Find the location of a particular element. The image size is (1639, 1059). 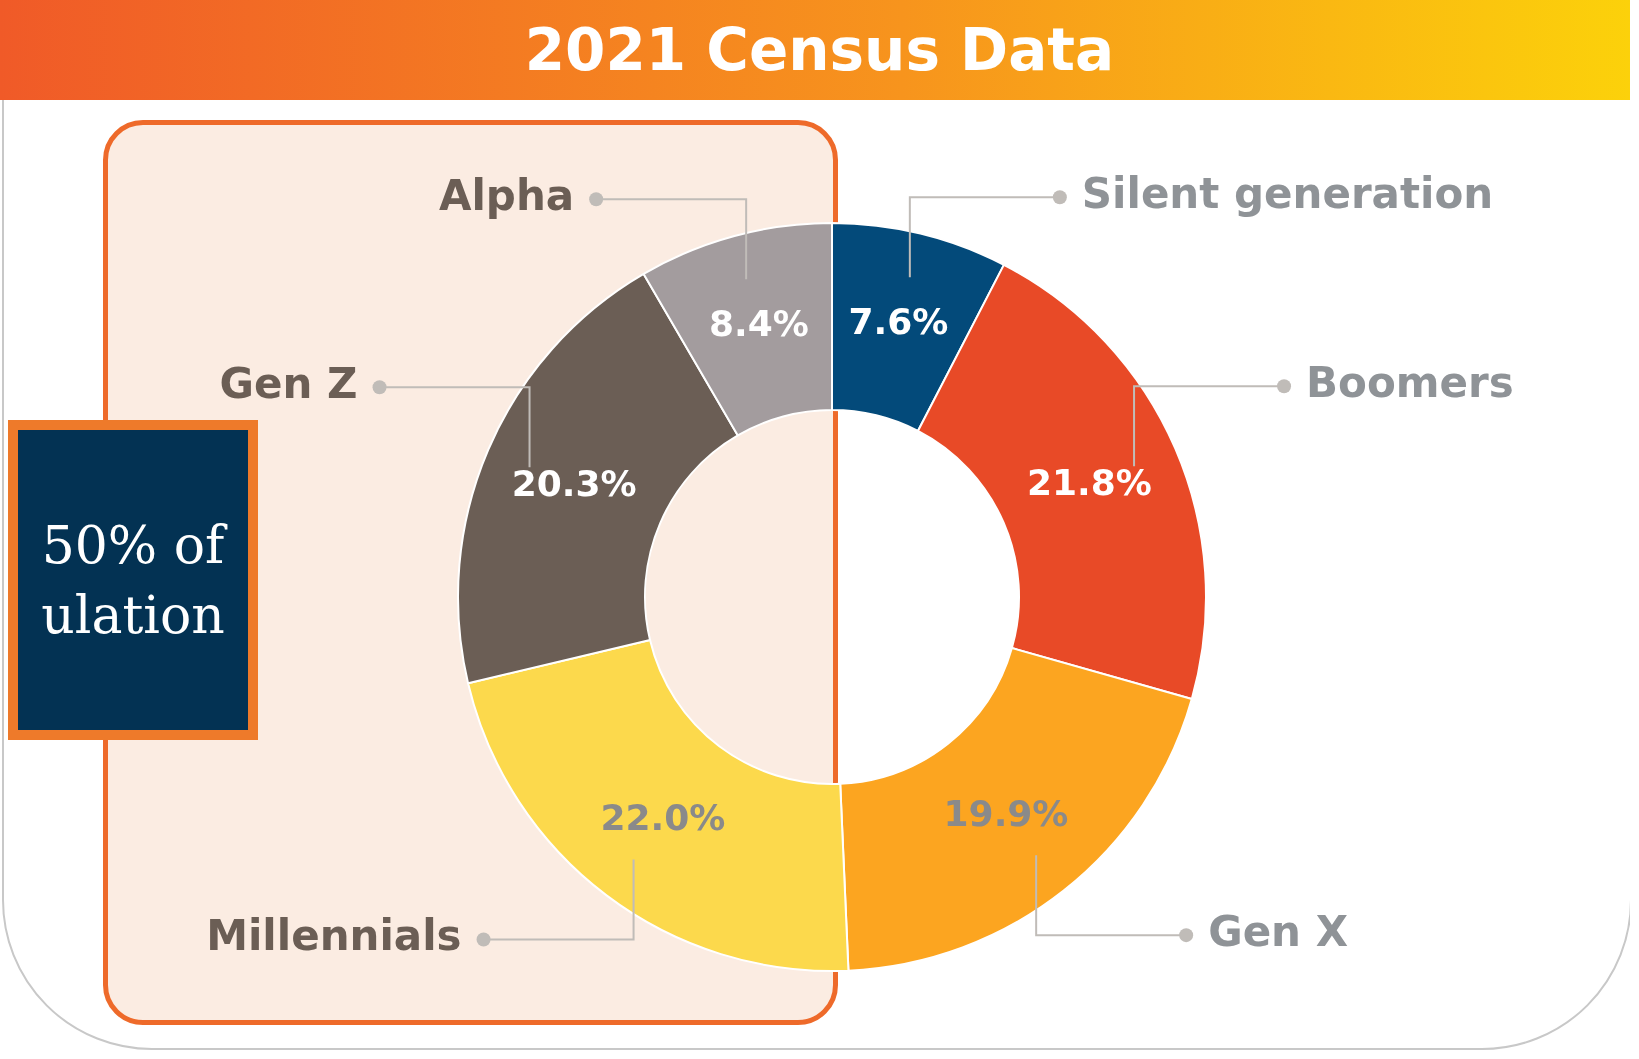

slice-label: Silent generation is located at coordinates (1287, 194).